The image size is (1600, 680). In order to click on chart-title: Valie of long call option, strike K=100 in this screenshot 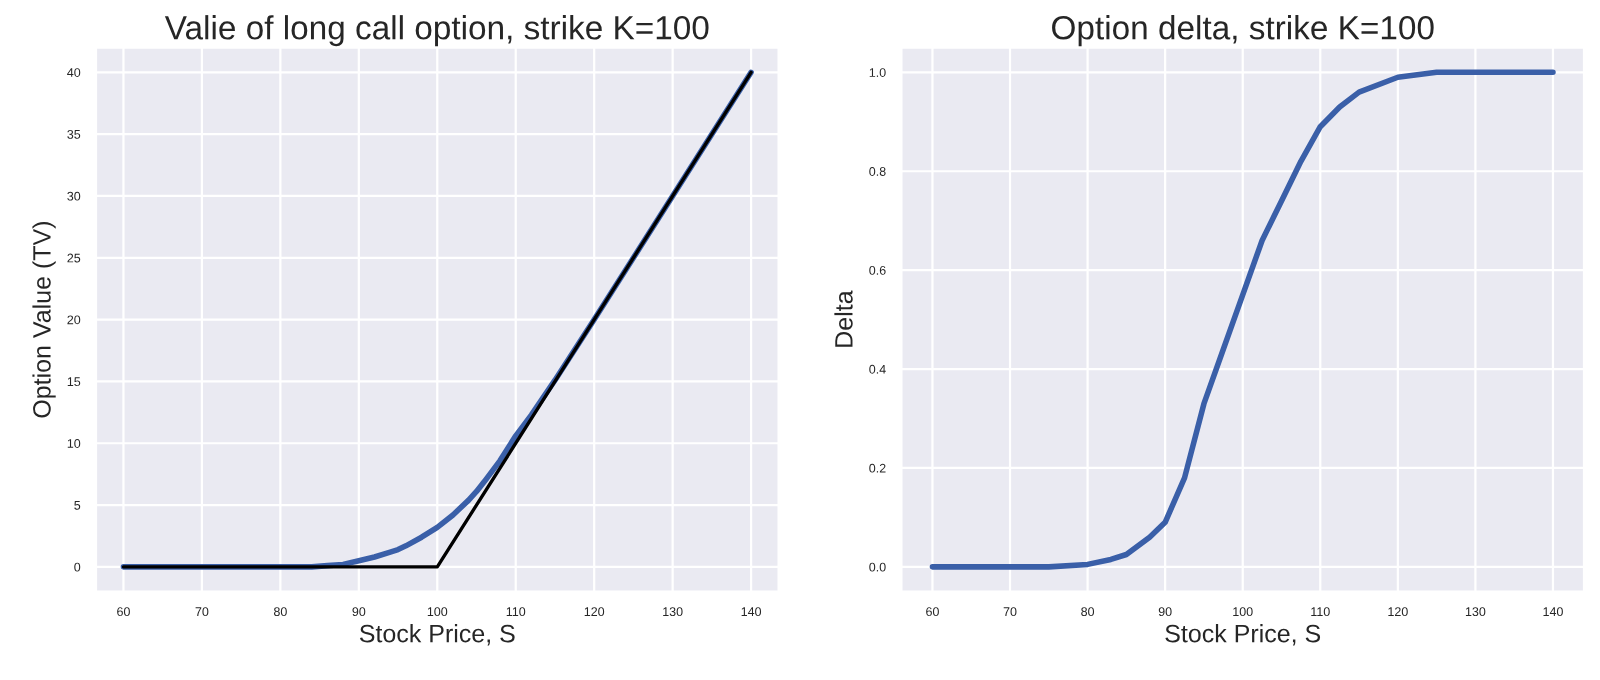, I will do `click(436, 31)`.